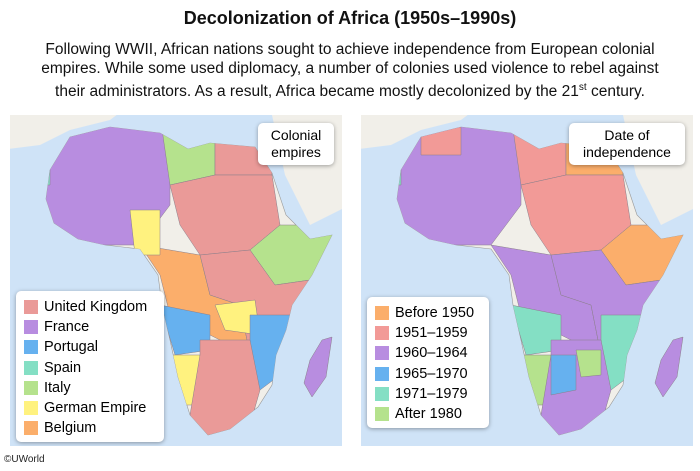 The image size is (700, 471). Describe the element at coordinates (582, 87) in the screenshot. I see `superscript: st` at that location.